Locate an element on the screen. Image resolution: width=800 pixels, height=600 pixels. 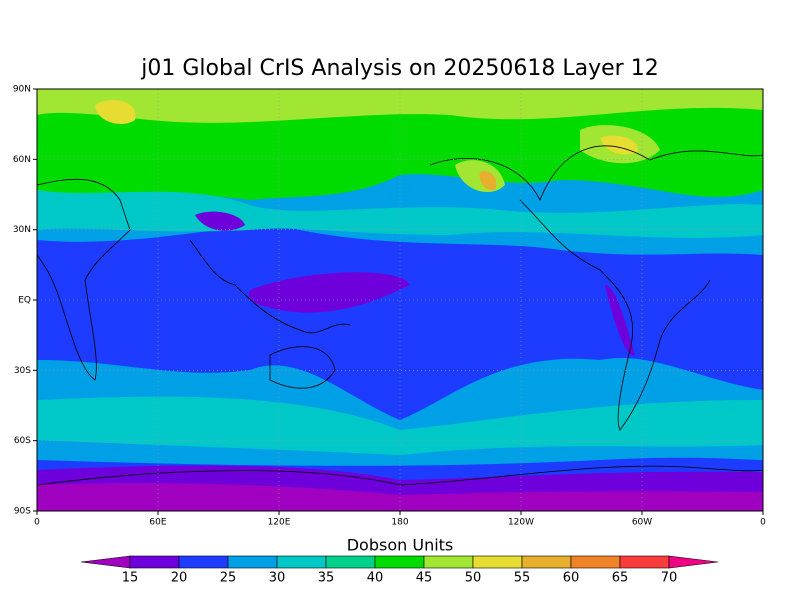
colorbar-label: 40 is located at coordinates (375, 578).